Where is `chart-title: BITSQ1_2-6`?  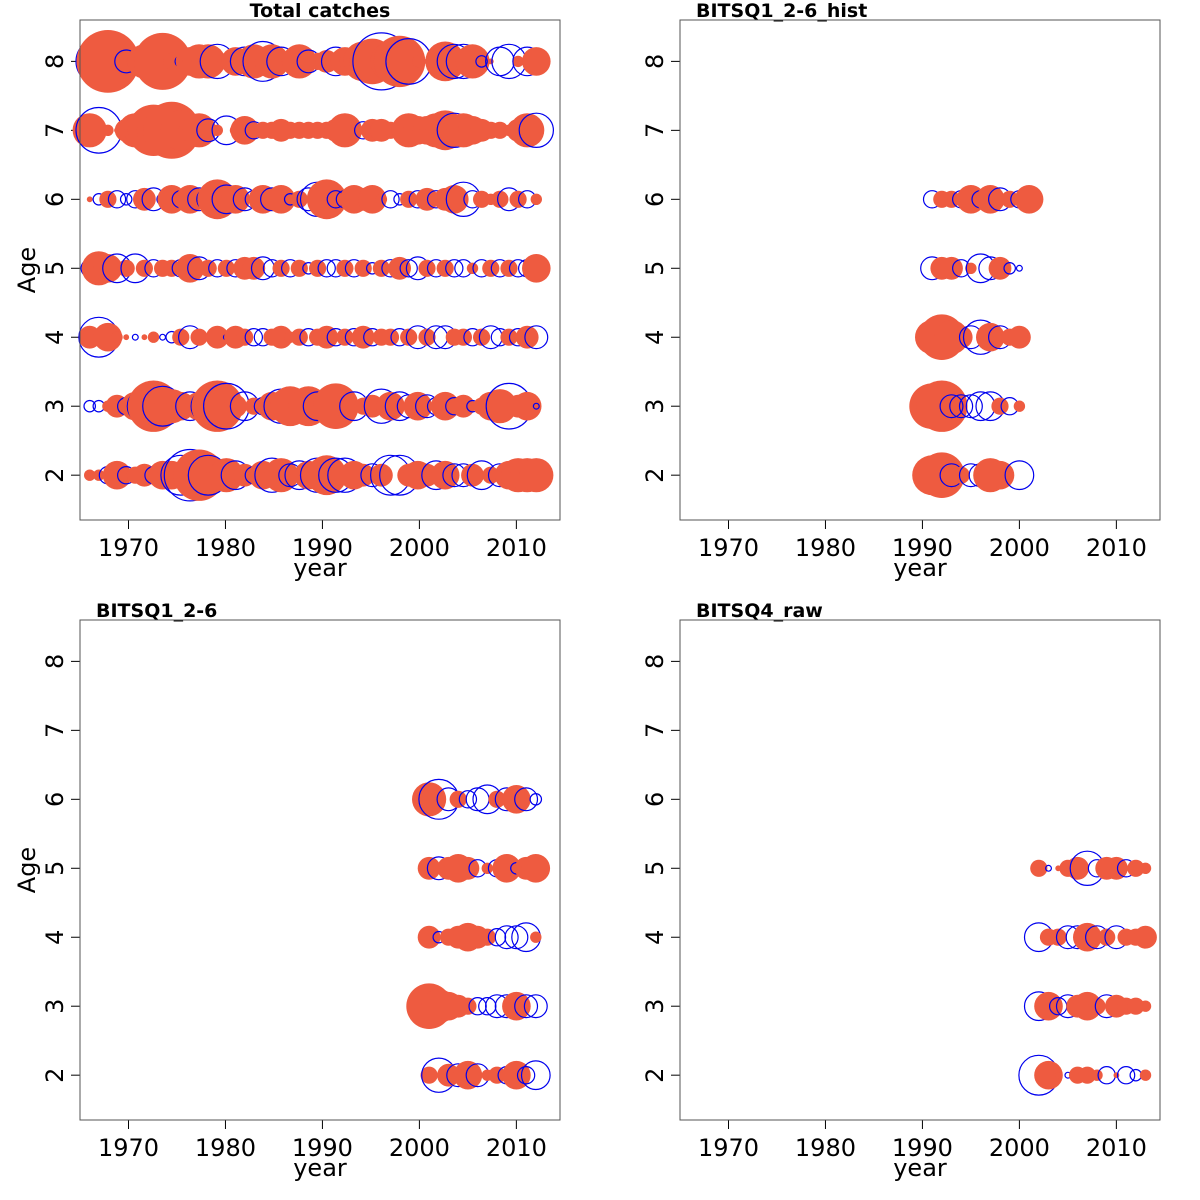
chart-title: BITSQ1_2-6 is located at coordinates (156, 611).